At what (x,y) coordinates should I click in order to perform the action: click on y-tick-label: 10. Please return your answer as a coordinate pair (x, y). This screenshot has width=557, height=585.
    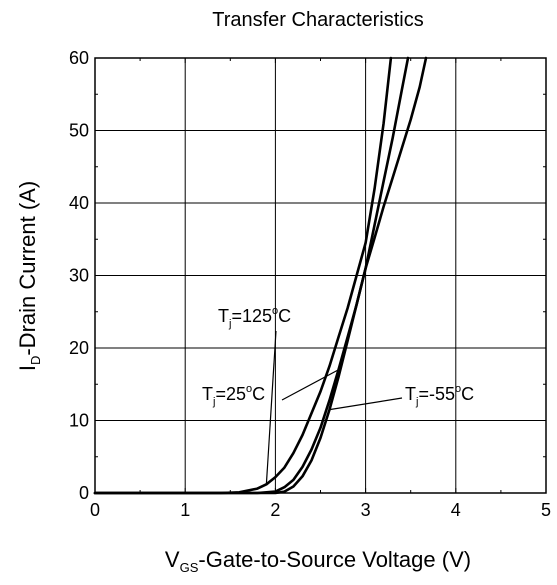
    Looking at the image, I should click on (79, 421).